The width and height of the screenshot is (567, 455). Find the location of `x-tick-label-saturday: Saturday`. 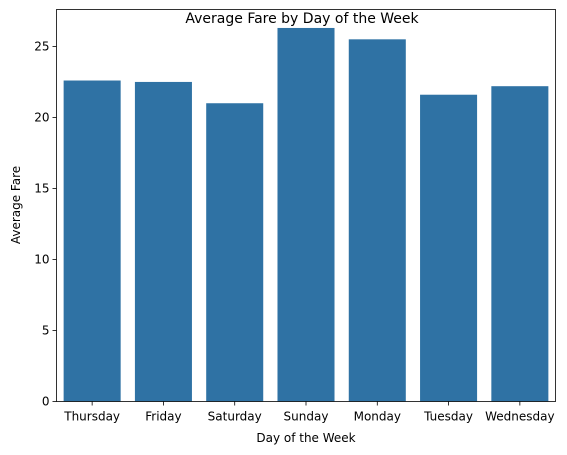

x-tick-label-saturday: Saturday is located at coordinates (235, 417).